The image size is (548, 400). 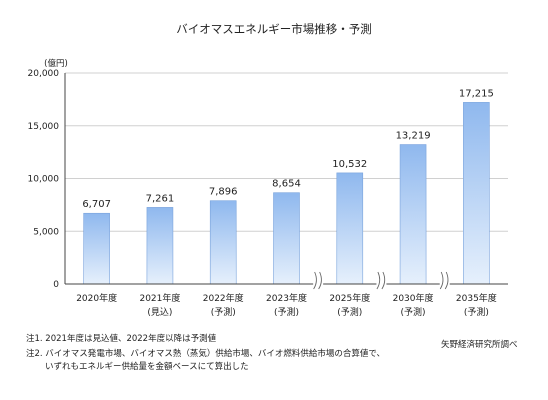 I want to click on footnote-3: いずれもエネルギー供給量を金額ベースにて算出した, so click(x=147, y=367).